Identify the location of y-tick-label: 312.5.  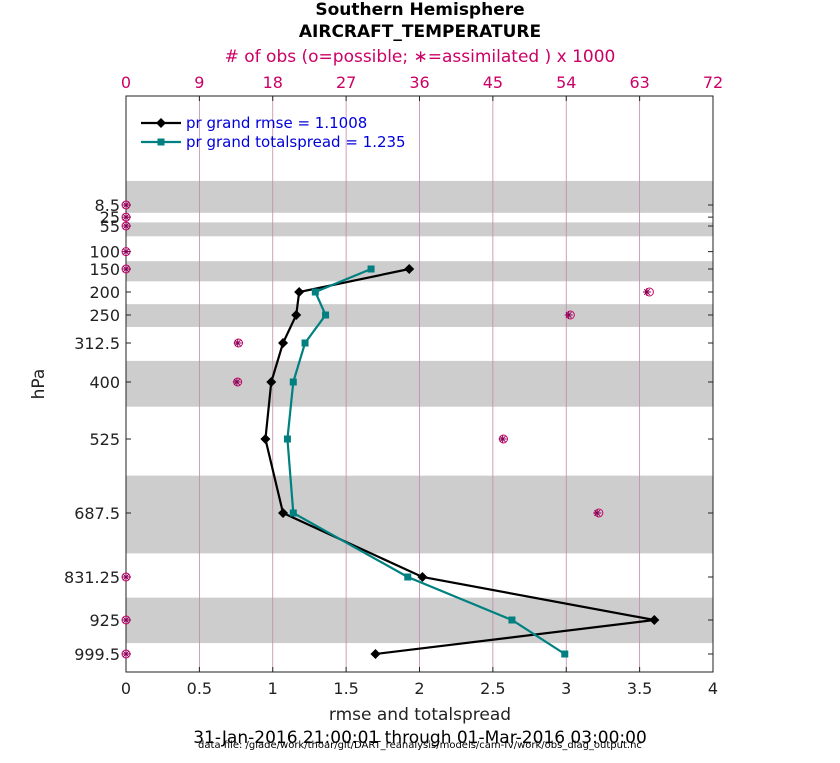
(97, 343).